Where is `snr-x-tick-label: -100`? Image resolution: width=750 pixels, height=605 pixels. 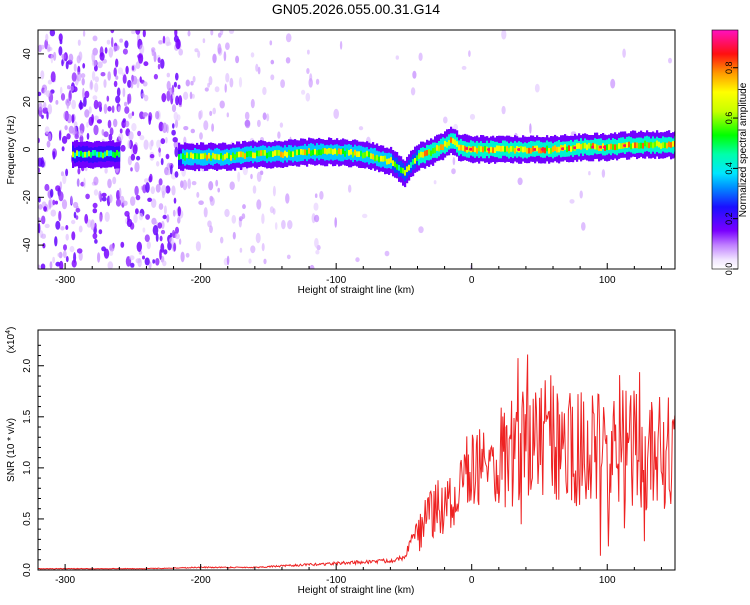
snr-x-tick-label: -100 is located at coordinates (336, 580).